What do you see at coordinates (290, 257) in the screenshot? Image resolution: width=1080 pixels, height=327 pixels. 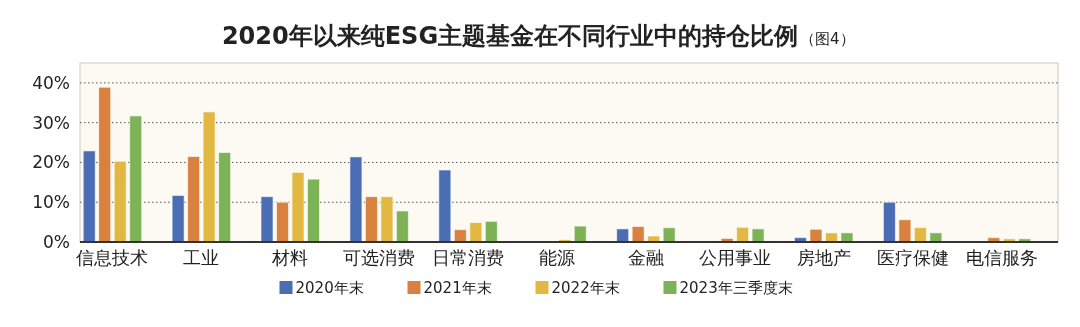 I see `x-tick-label: 材料` at bounding box center [290, 257].